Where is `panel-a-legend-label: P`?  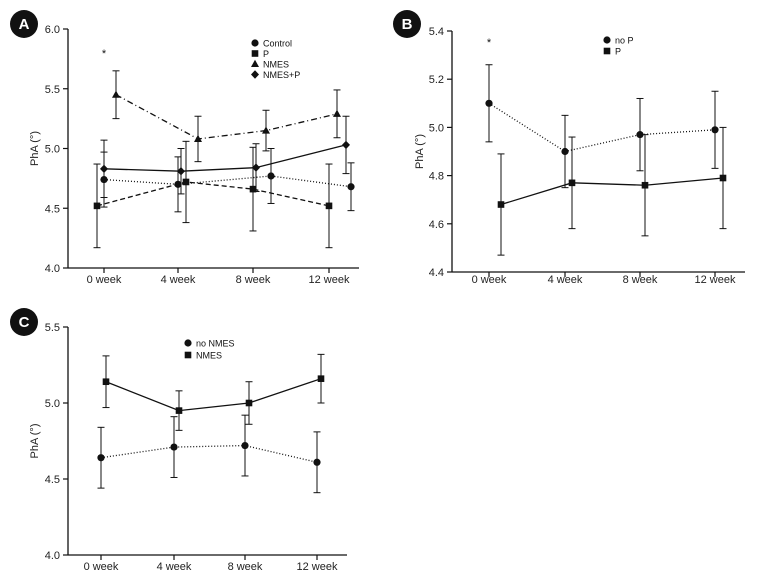 panel-a-legend-label: P is located at coordinates (266, 54).